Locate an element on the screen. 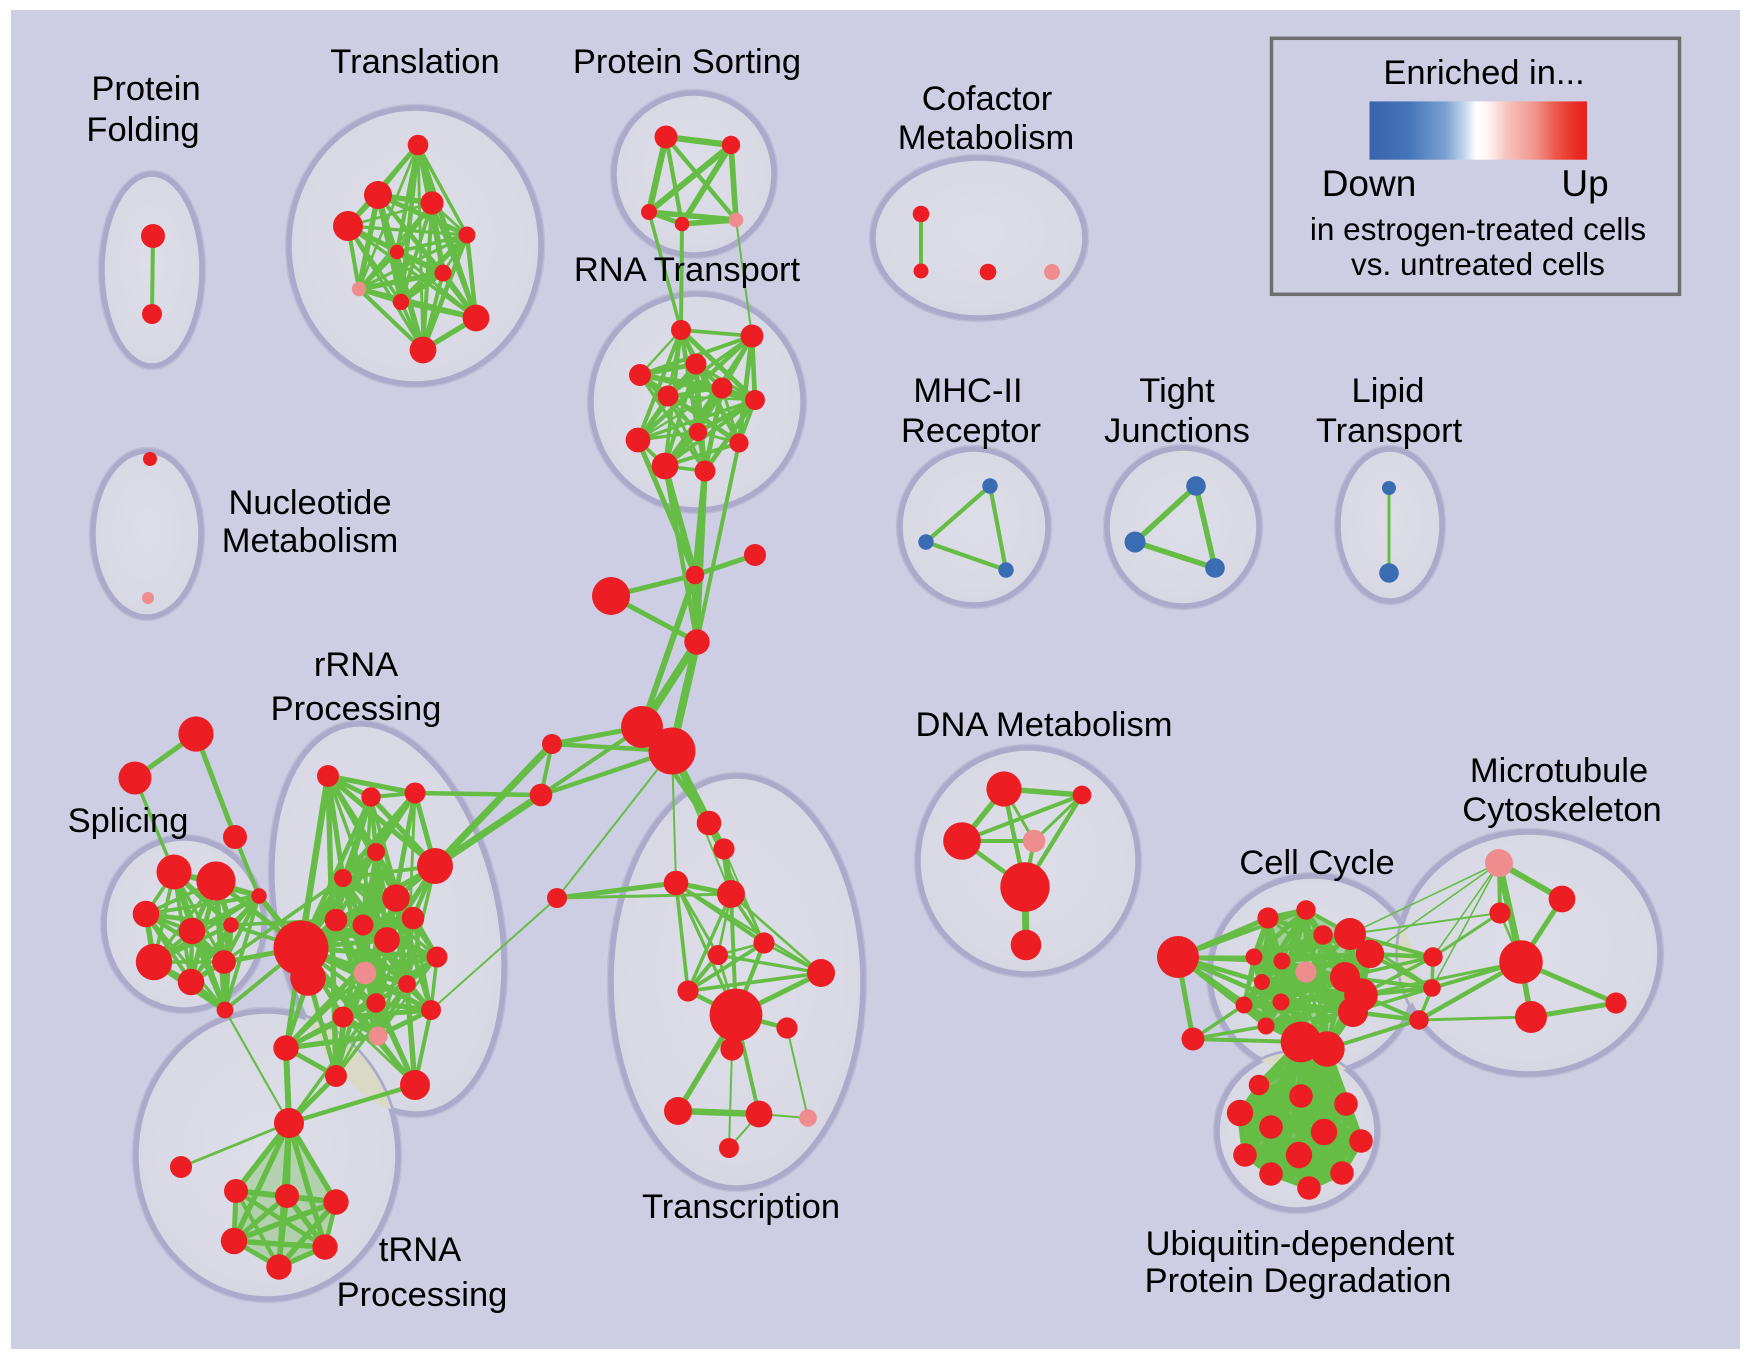 The width and height of the screenshot is (1750, 1360). svg-text: Cytoskeleton is located at coordinates (1561, 810).